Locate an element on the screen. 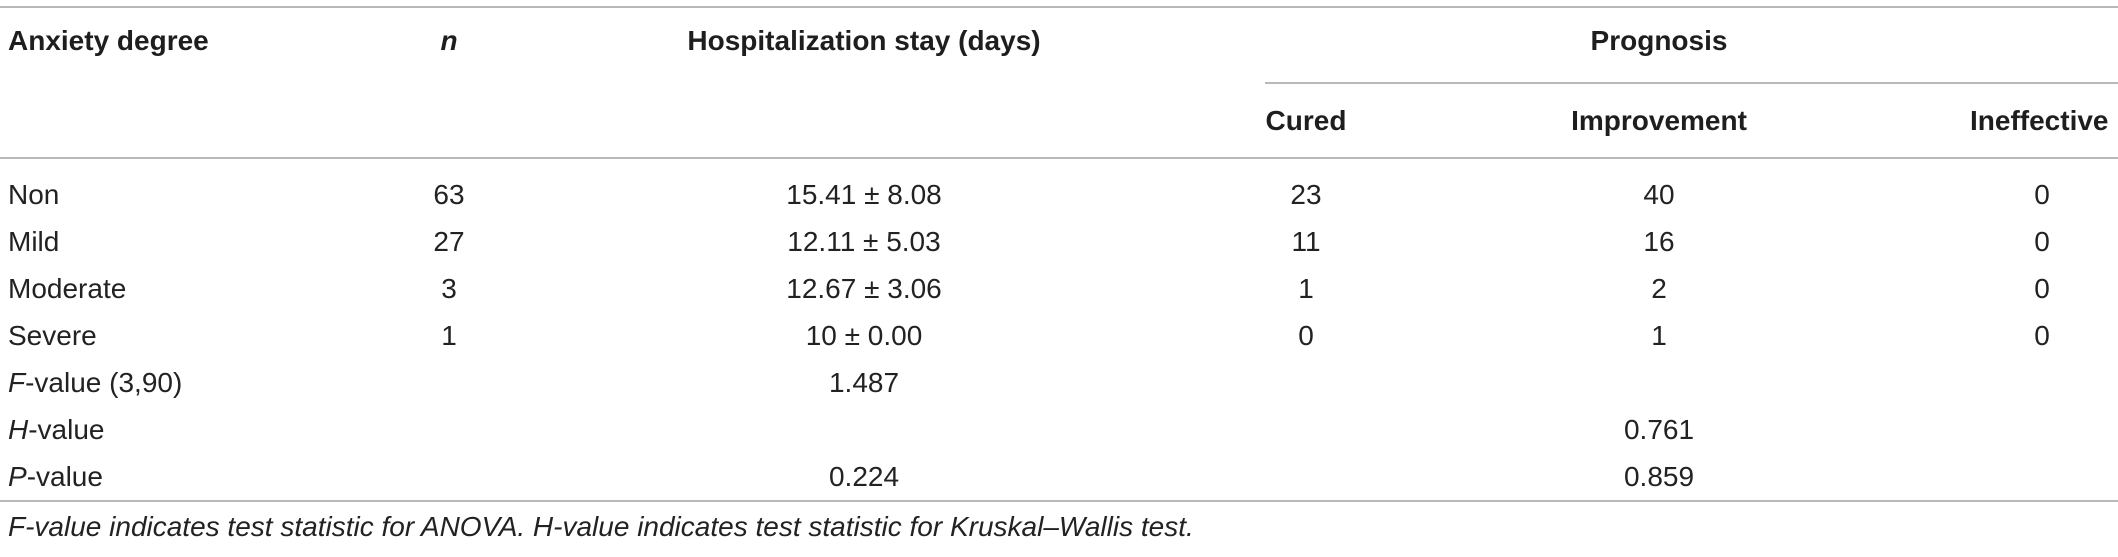  row-cured: 23 is located at coordinates (1306, 194).